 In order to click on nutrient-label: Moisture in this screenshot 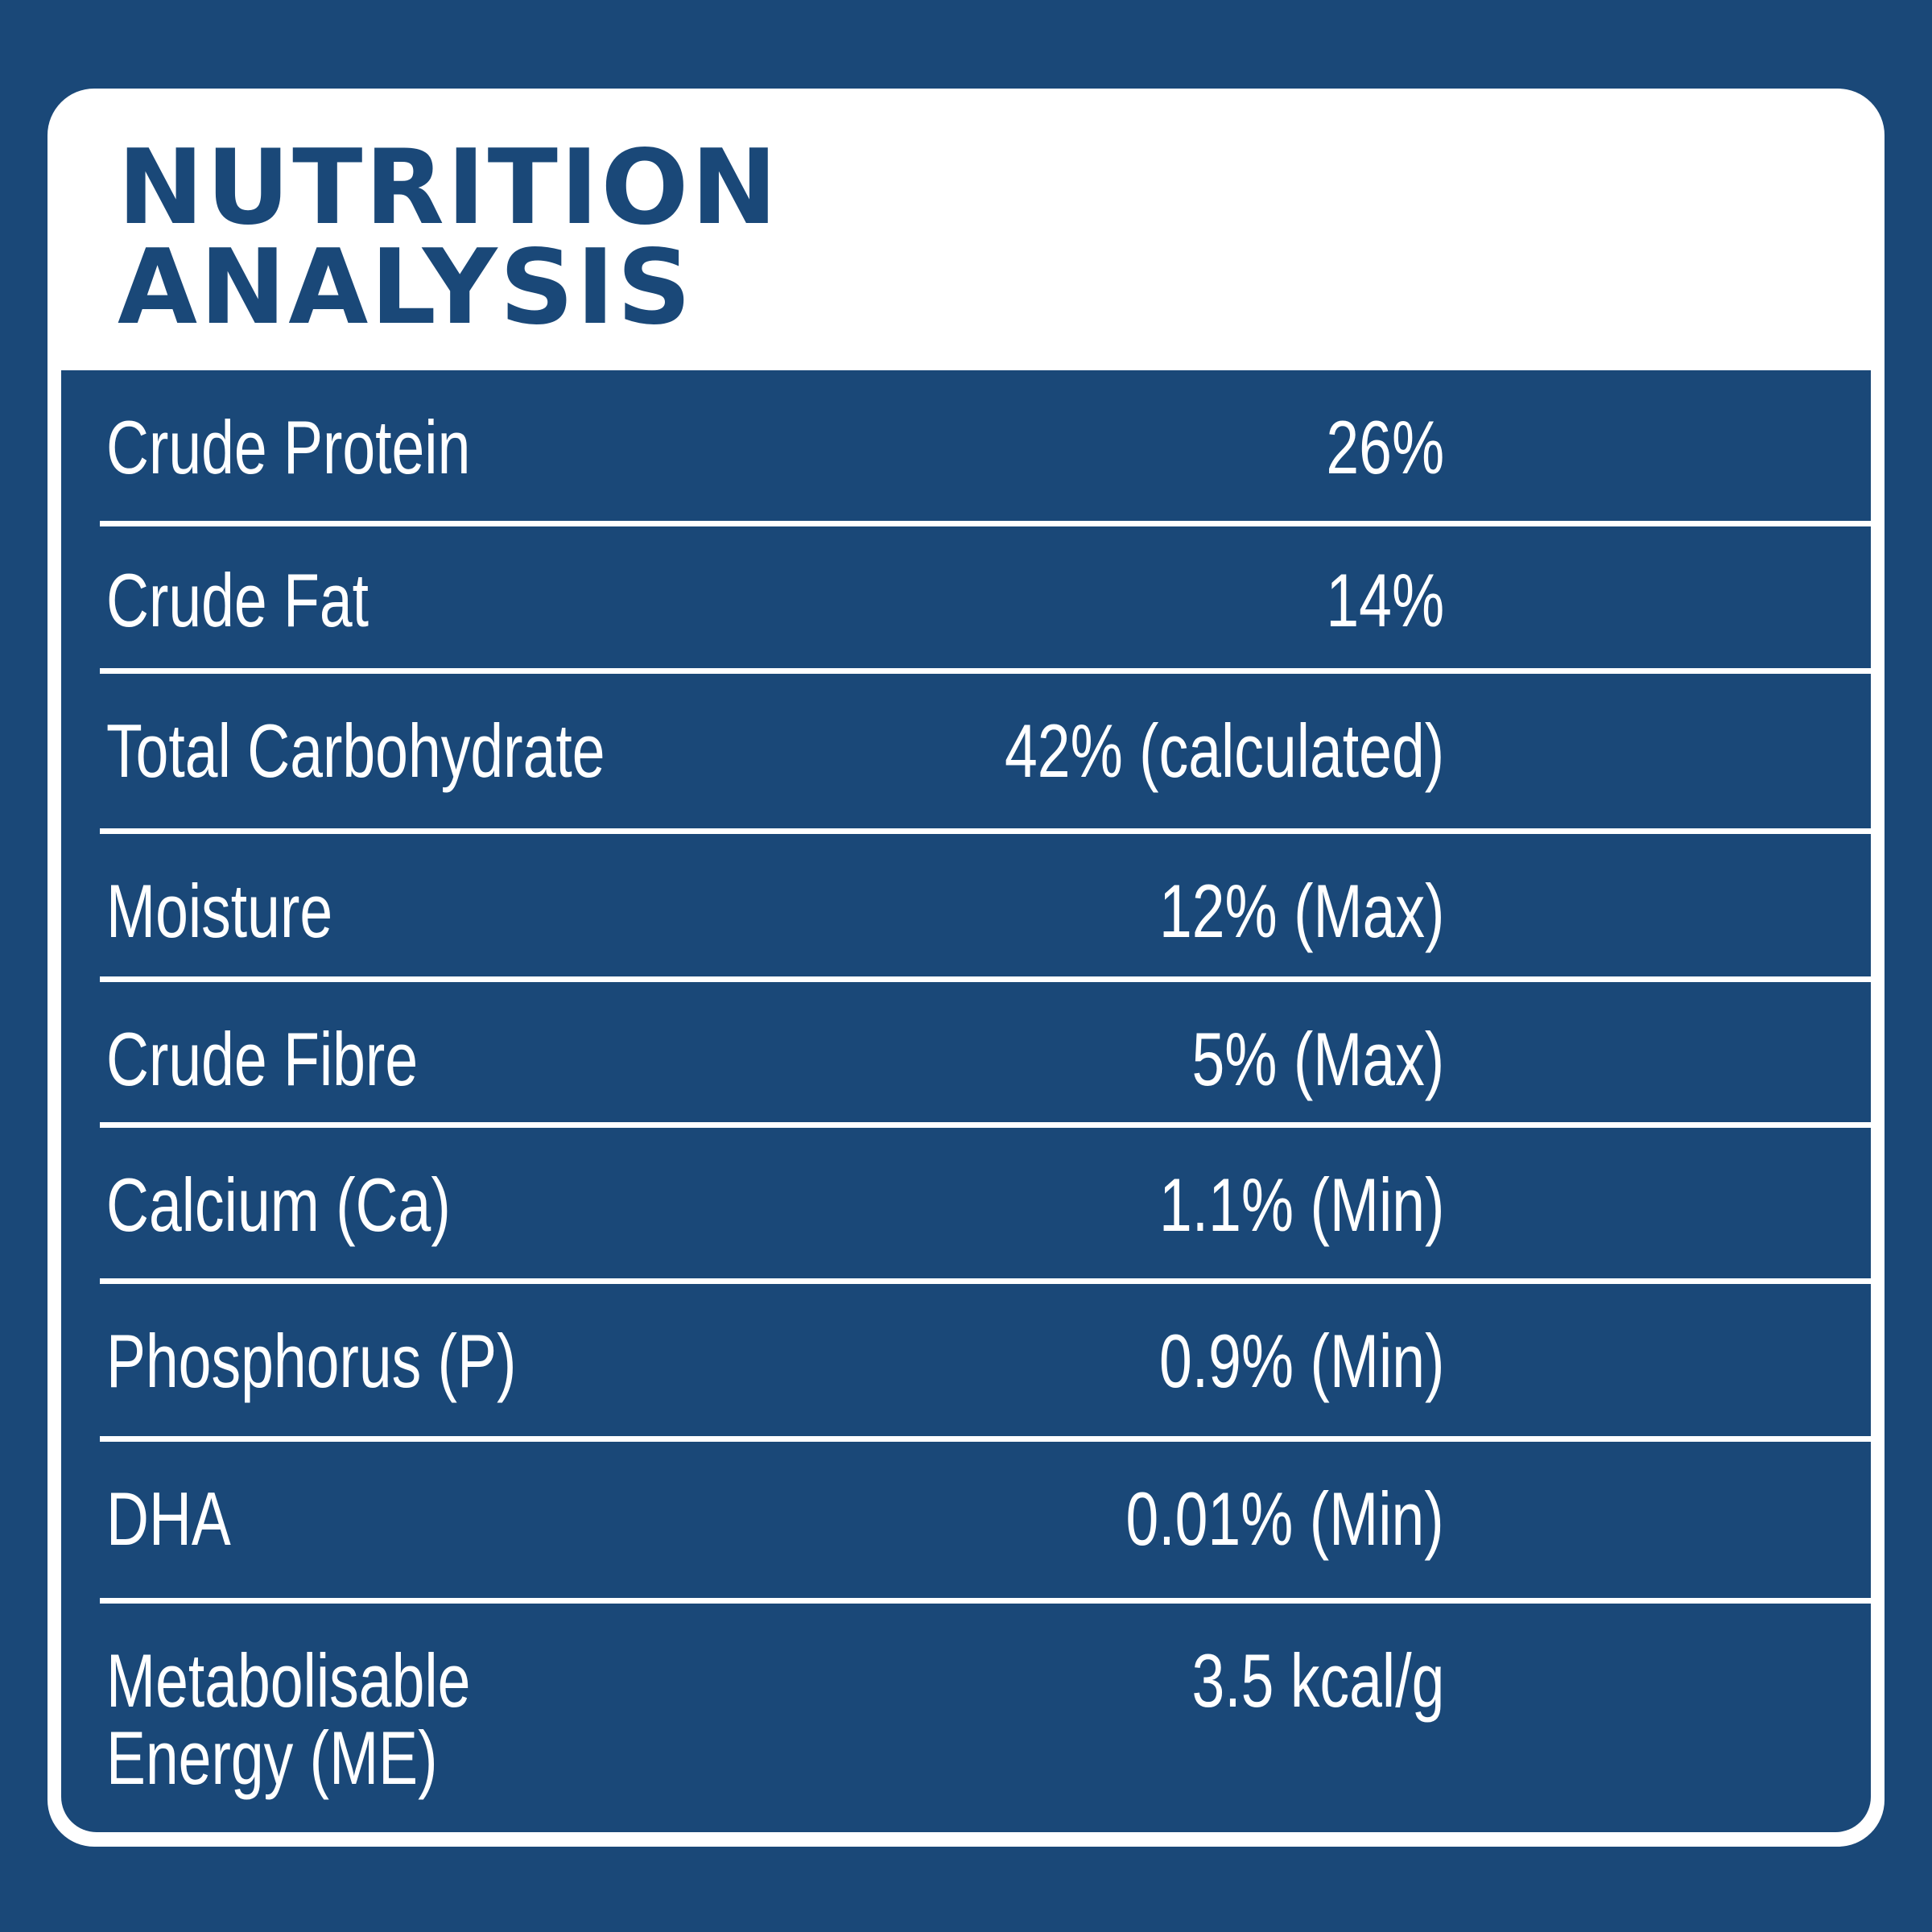, I will do `click(219, 911)`.